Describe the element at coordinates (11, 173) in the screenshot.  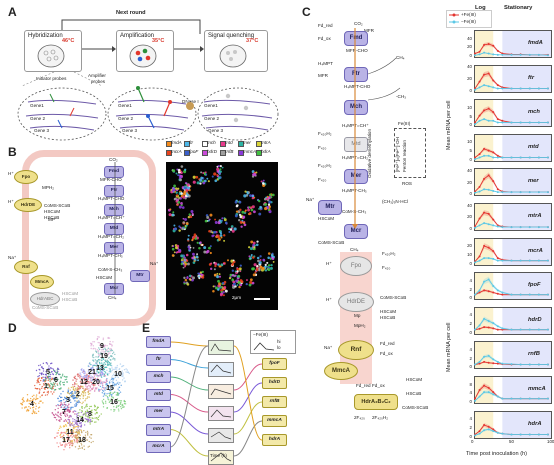
I see `h-plus-label: H⁺` at that location.